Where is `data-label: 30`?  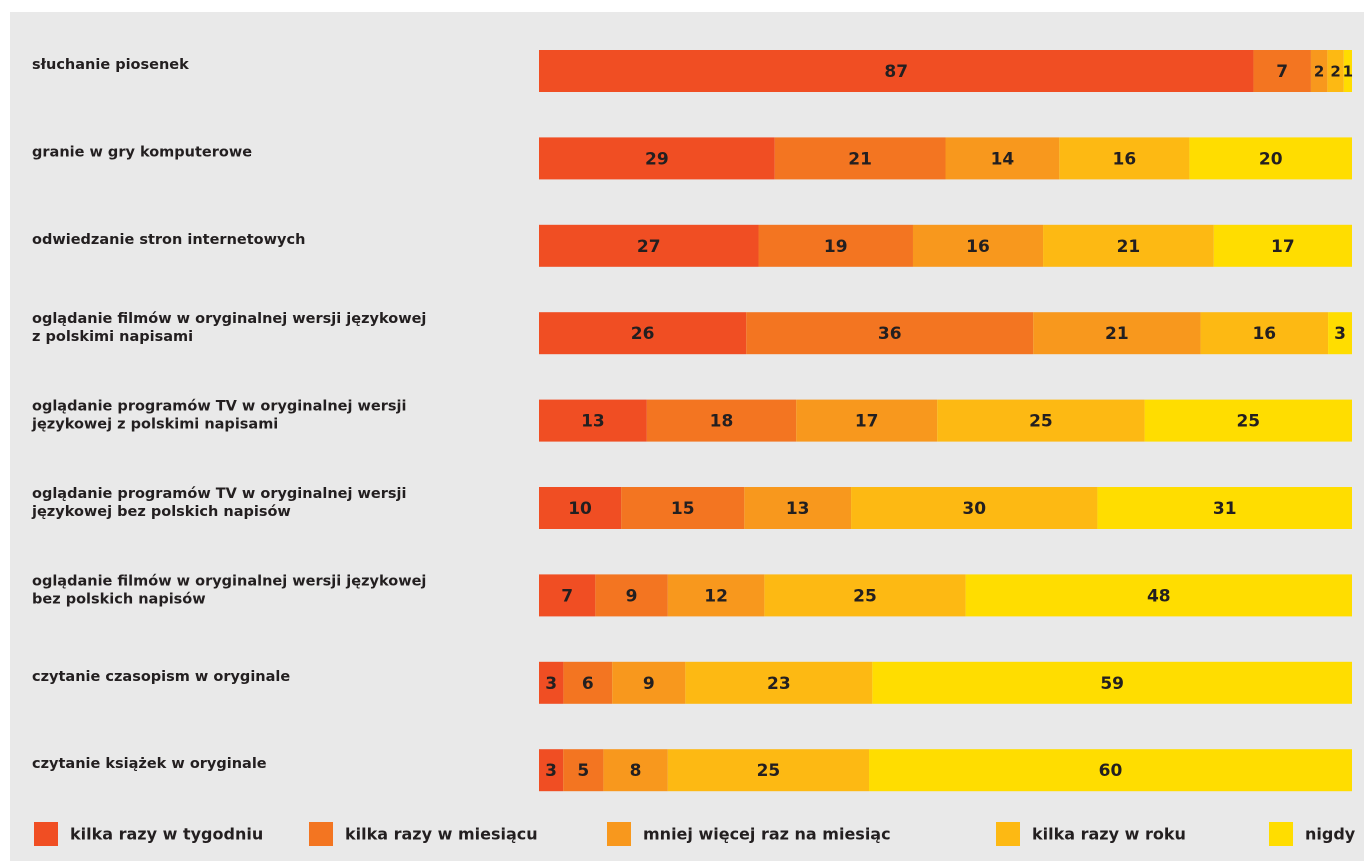
data-label: 30 is located at coordinates (974, 509).